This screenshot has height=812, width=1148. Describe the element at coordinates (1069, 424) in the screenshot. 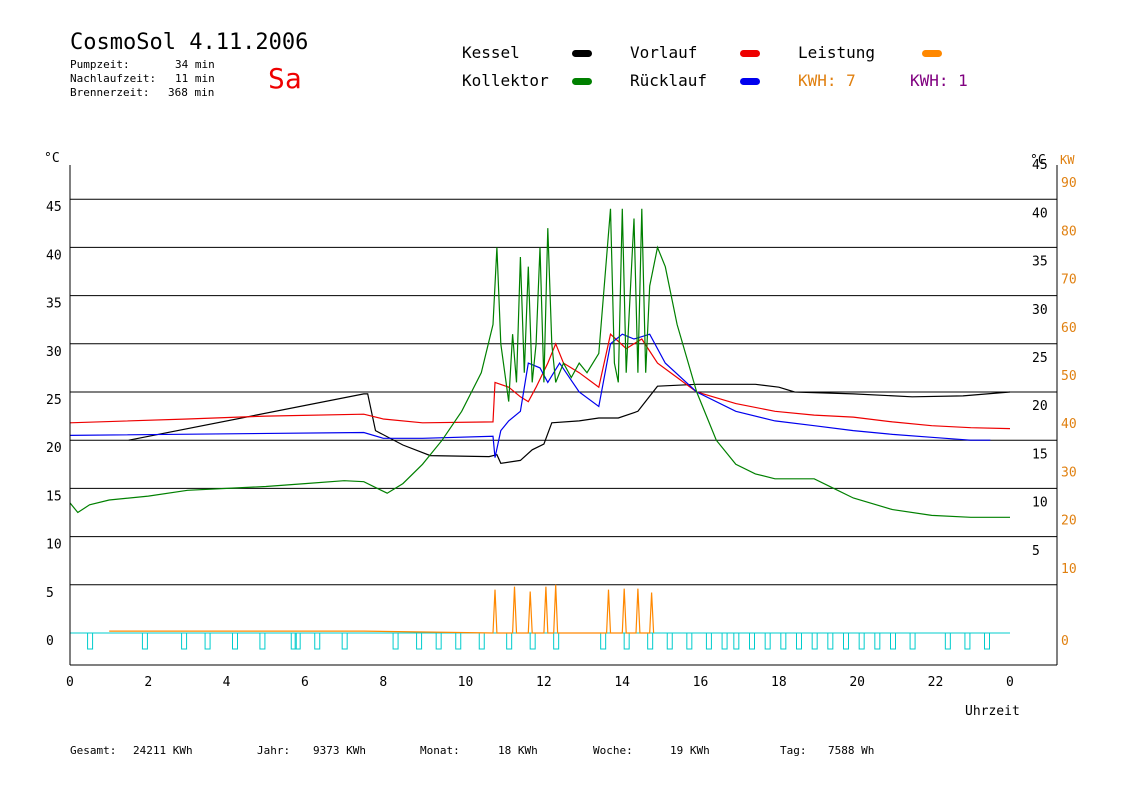

I see `y-tick-label-kw: 40` at that location.